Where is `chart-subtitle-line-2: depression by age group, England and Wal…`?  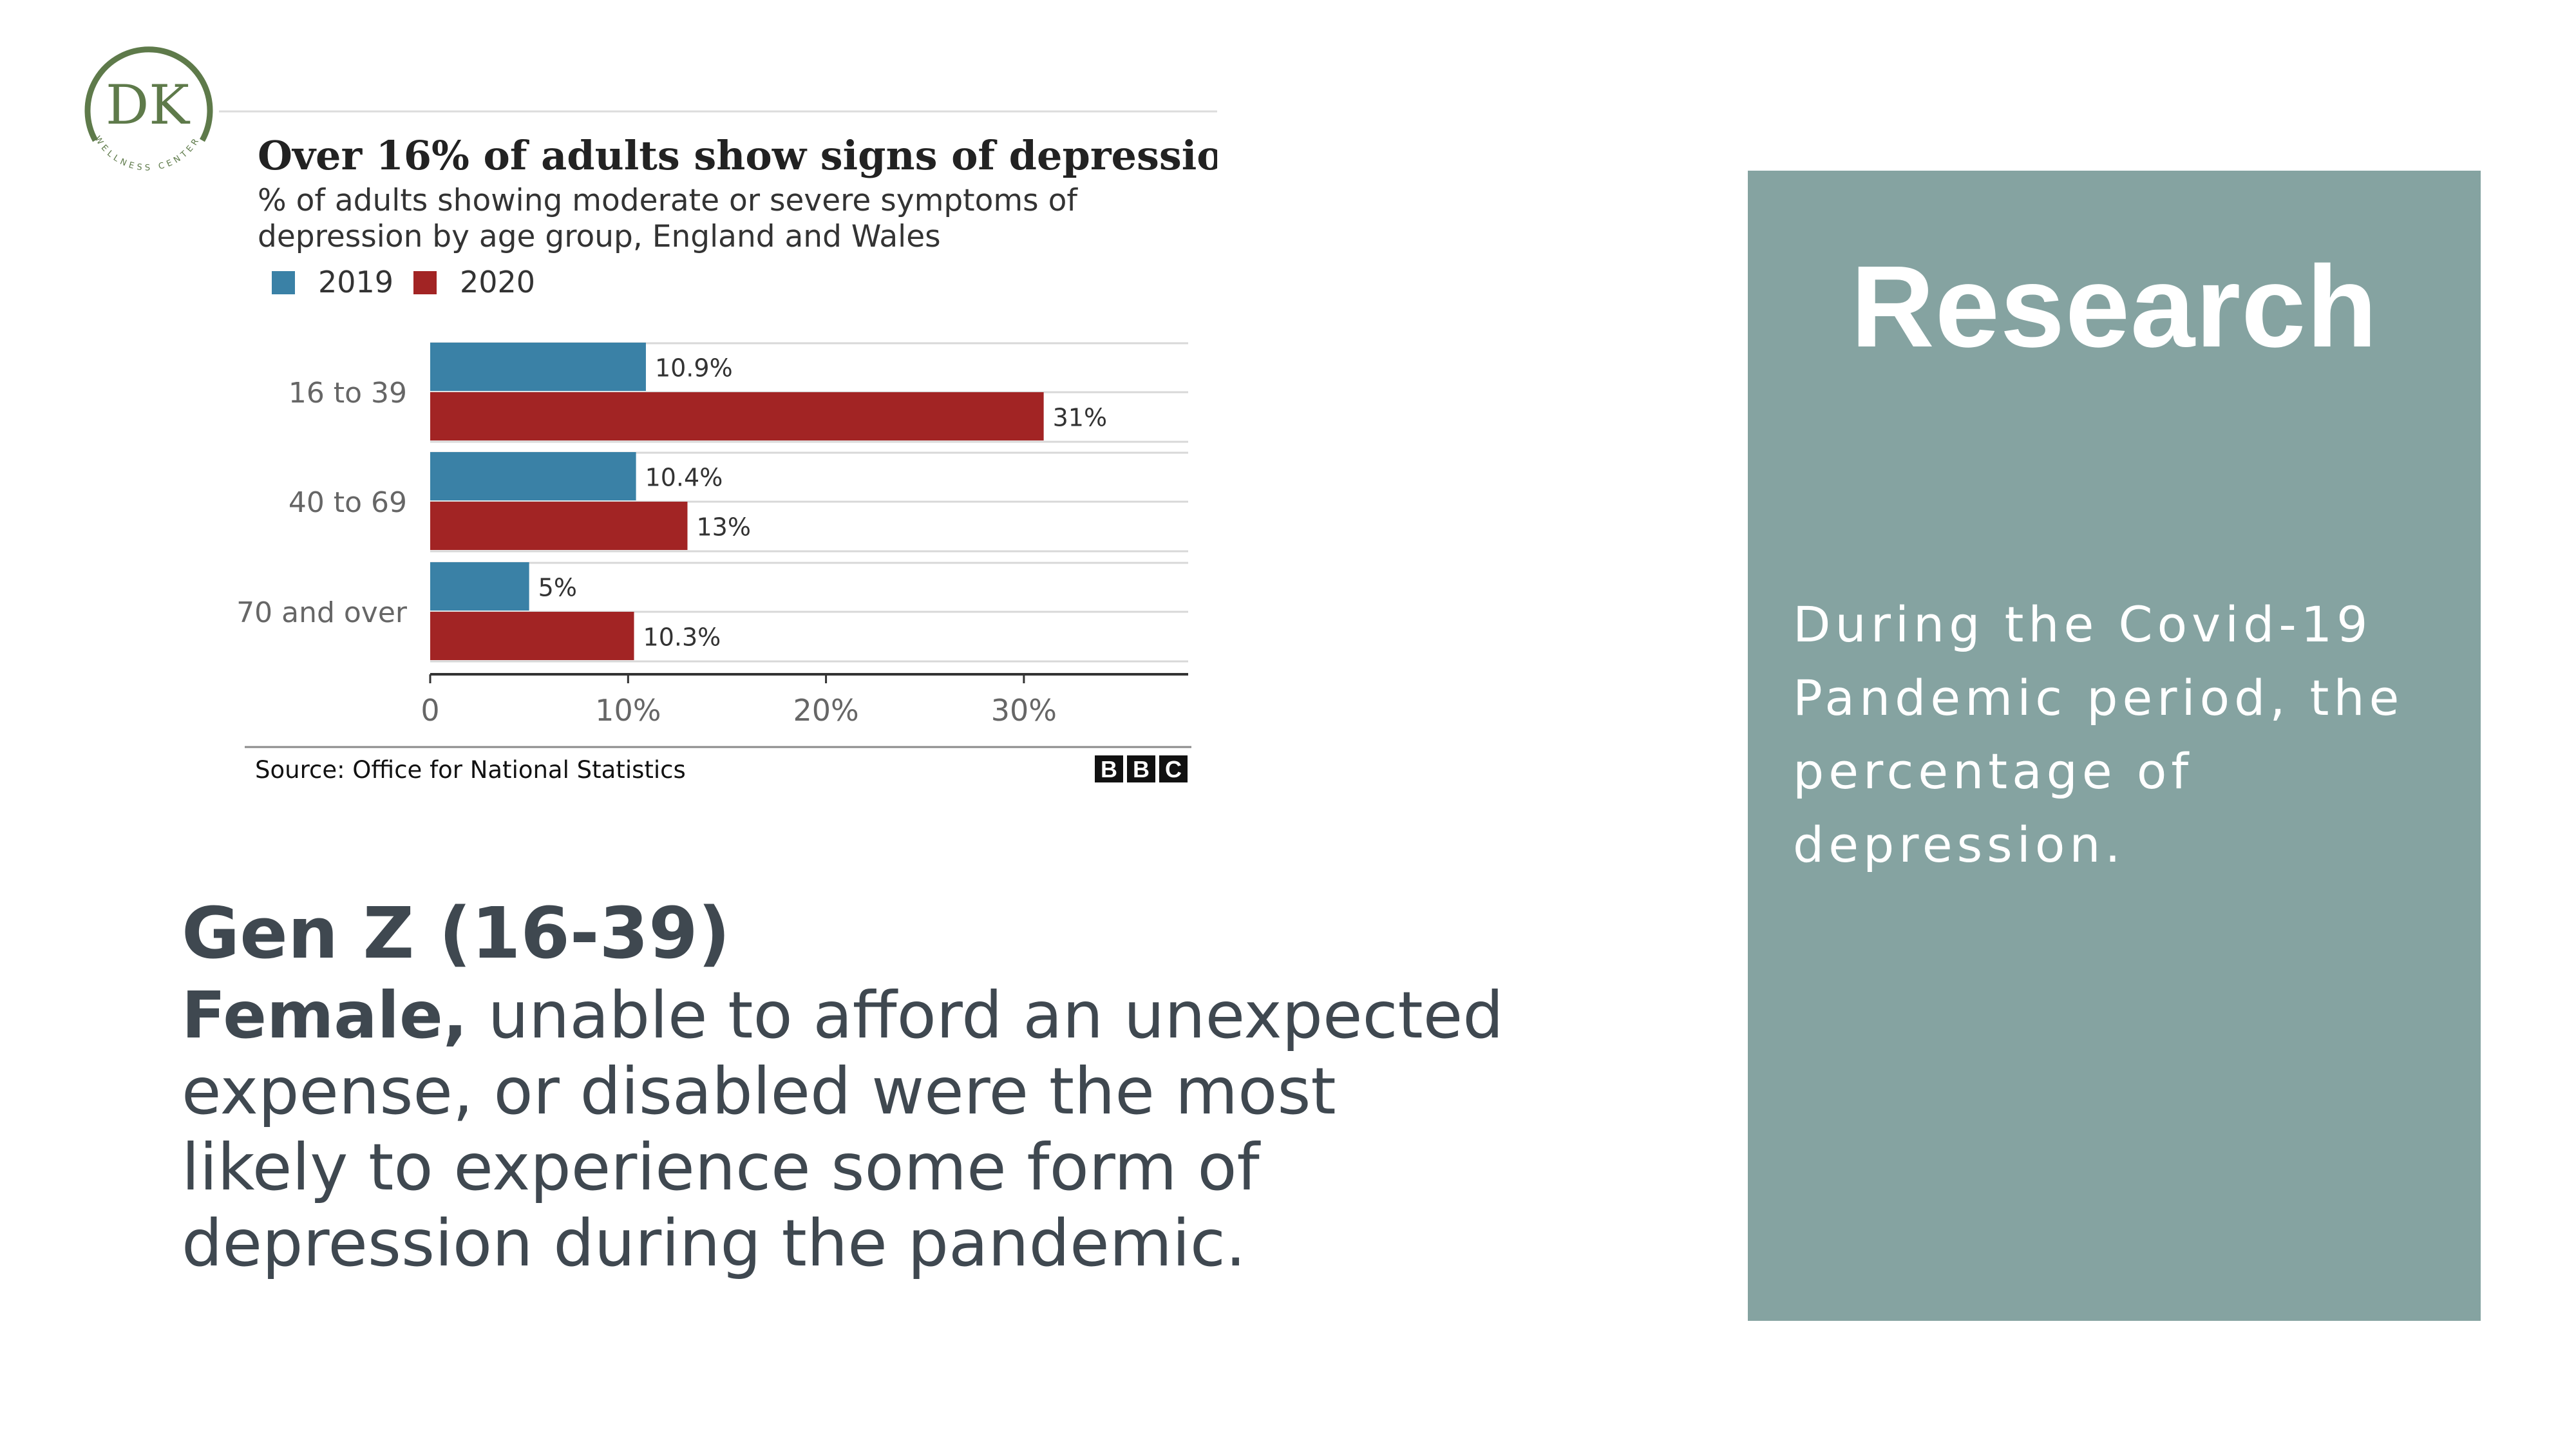 chart-subtitle-line-2: depression by age group, England and Wal… is located at coordinates (599, 237).